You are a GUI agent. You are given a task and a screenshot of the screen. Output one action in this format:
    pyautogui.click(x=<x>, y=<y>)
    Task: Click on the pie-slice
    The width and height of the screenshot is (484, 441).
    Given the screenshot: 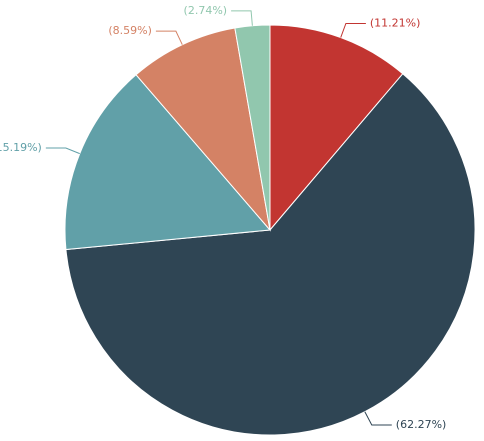 What is the action you would take?
    pyautogui.click(x=336, y=128)
    